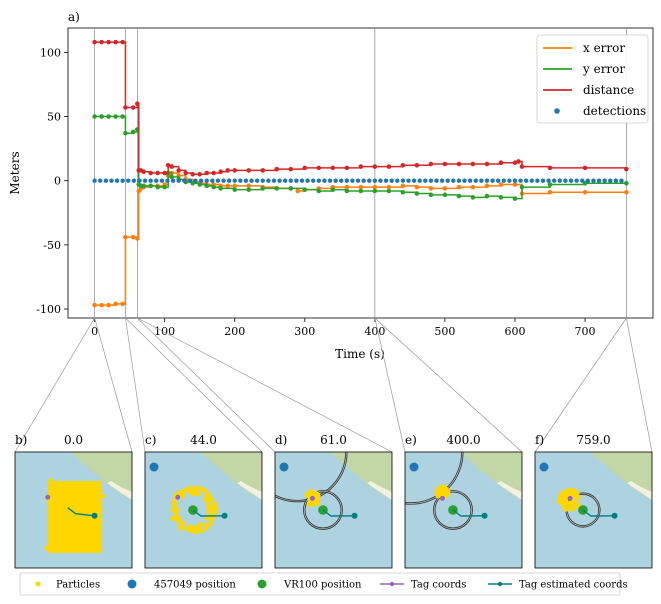 The height and width of the screenshot is (604, 661). Describe the element at coordinates (73, 440) in the screenshot. I see `panel-title: 0.0` at that location.